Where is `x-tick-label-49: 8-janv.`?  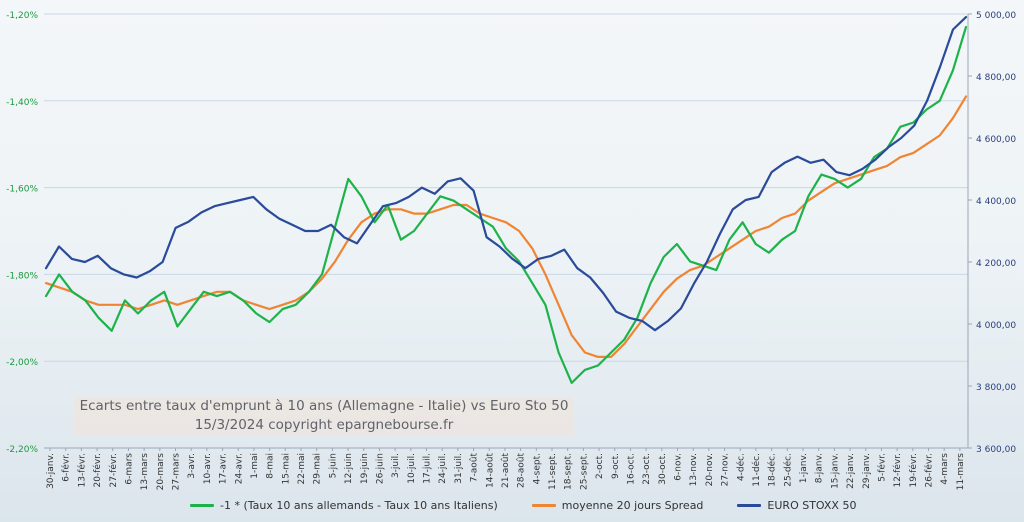 x-tick-label-49: 8-janv. is located at coordinates (820, 468).